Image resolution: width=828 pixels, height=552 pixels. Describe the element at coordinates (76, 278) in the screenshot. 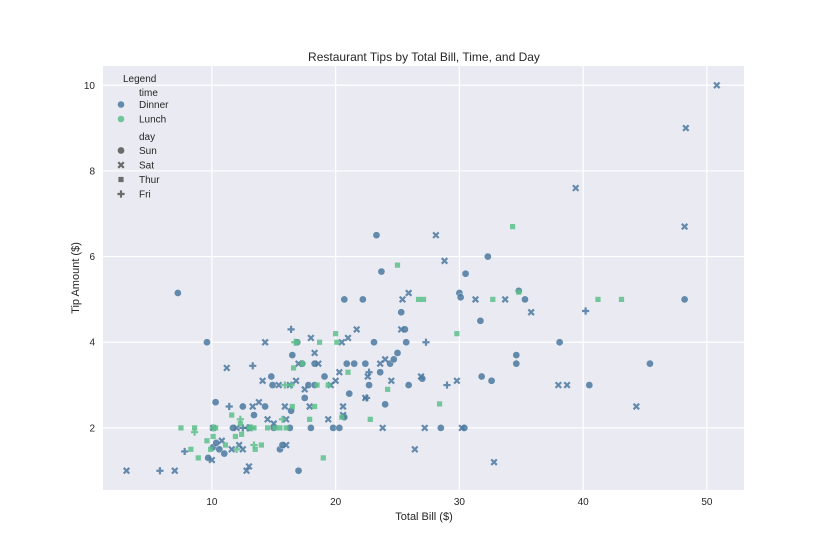

I see `y-axis-label: Tip Amount ($)` at that location.